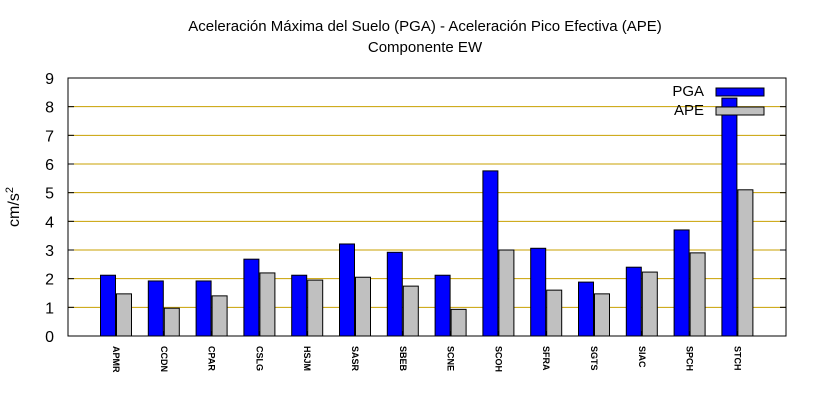 The height and width of the screenshot is (400, 820). What do you see at coordinates (171, 322) in the screenshot?
I see `bar-ape-ccdn` at bounding box center [171, 322].